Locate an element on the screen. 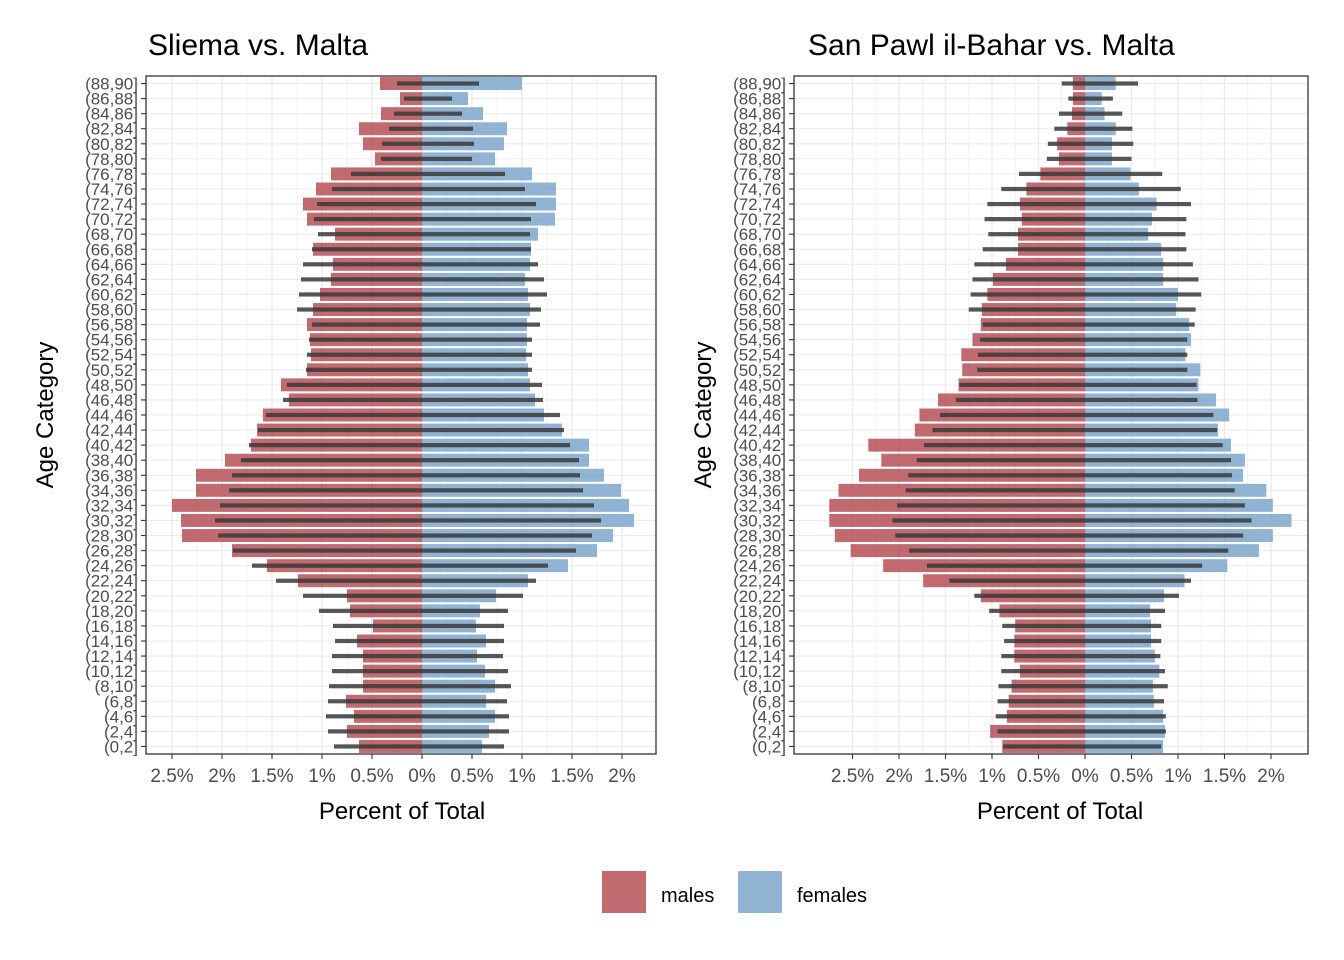 Image resolution: width=1344 pixels, height=960 pixels. y-tick-label: (10,12] is located at coordinates (759, 671).